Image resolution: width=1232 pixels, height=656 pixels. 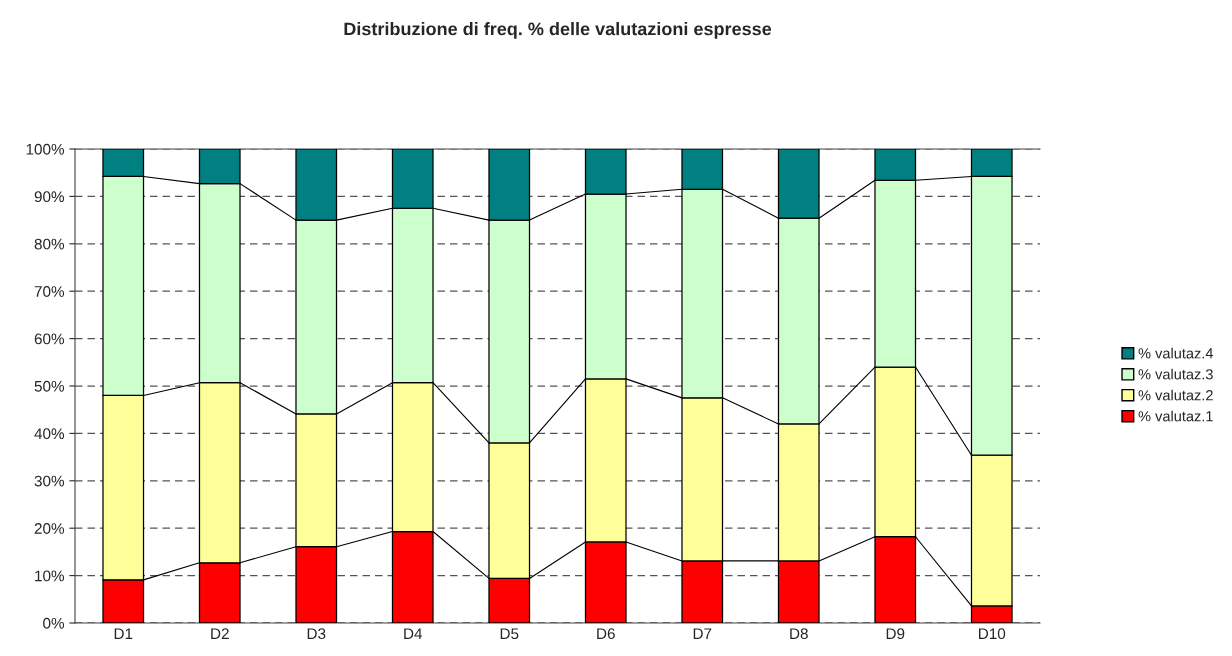 What do you see at coordinates (123, 633) in the screenshot?
I see `x-tick-label: D1` at bounding box center [123, 633].